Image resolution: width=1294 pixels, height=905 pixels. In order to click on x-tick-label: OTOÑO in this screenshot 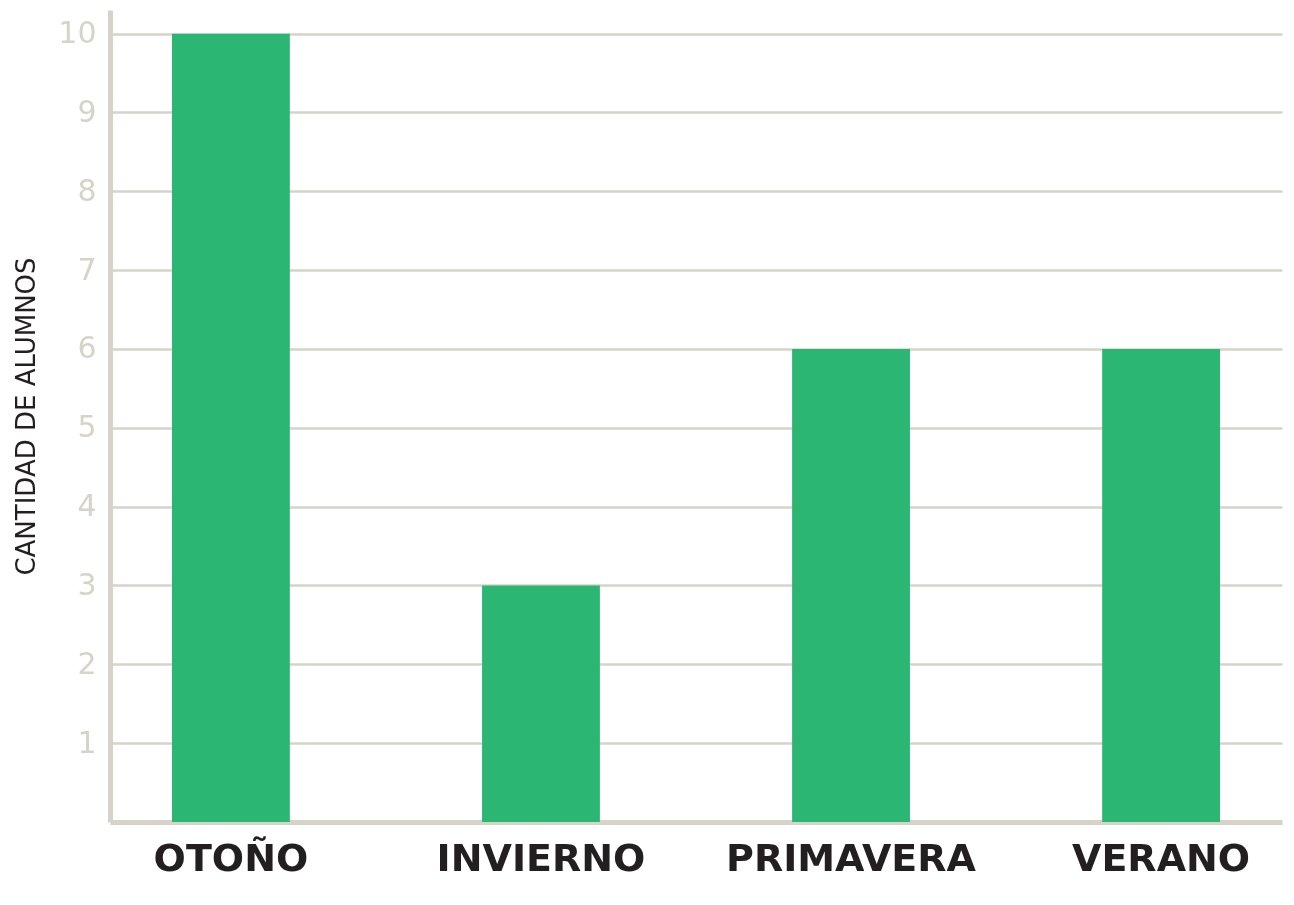, I will do `click(231, 857)`.